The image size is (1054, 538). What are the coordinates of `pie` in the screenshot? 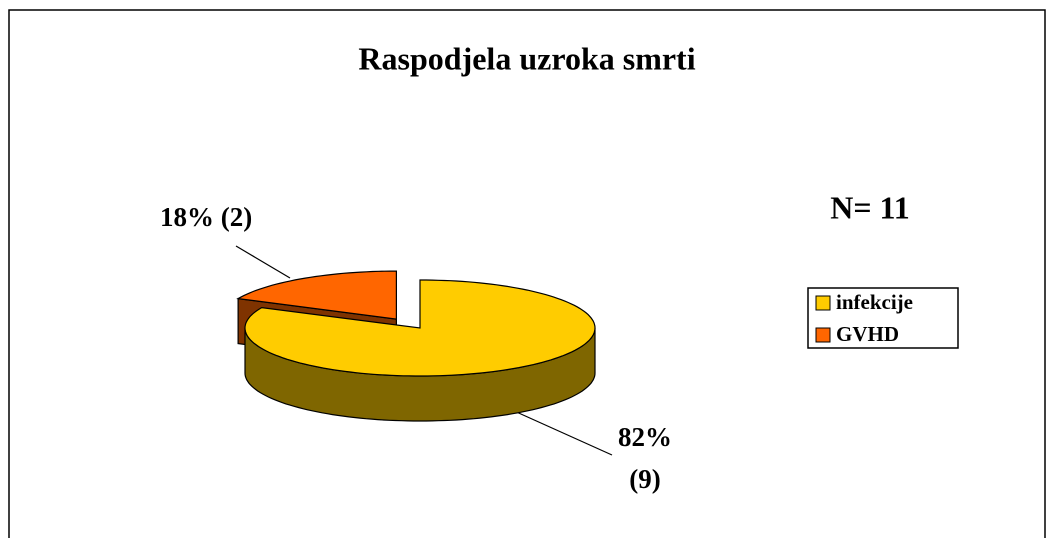 It's located at (416, 346).